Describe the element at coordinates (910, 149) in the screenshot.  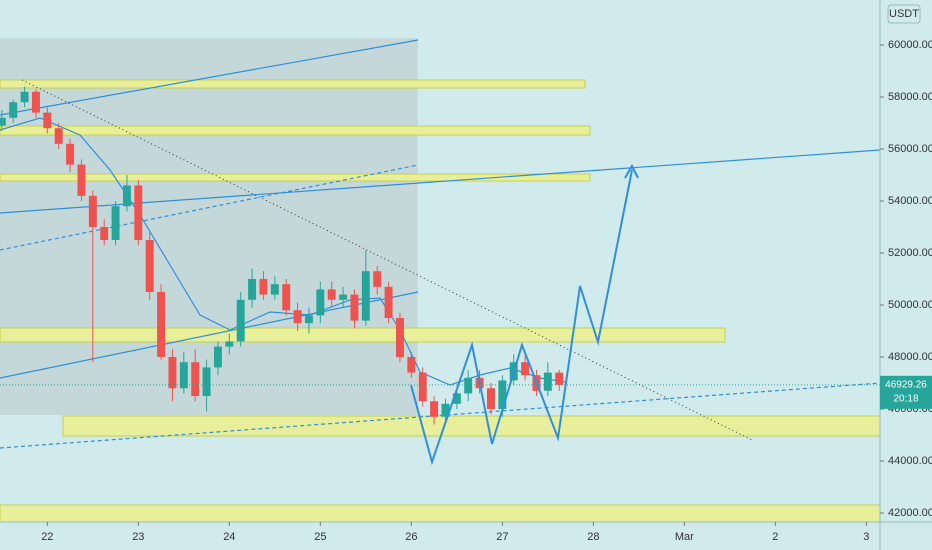
I see `y-tick-label: 56000.00` at that location.